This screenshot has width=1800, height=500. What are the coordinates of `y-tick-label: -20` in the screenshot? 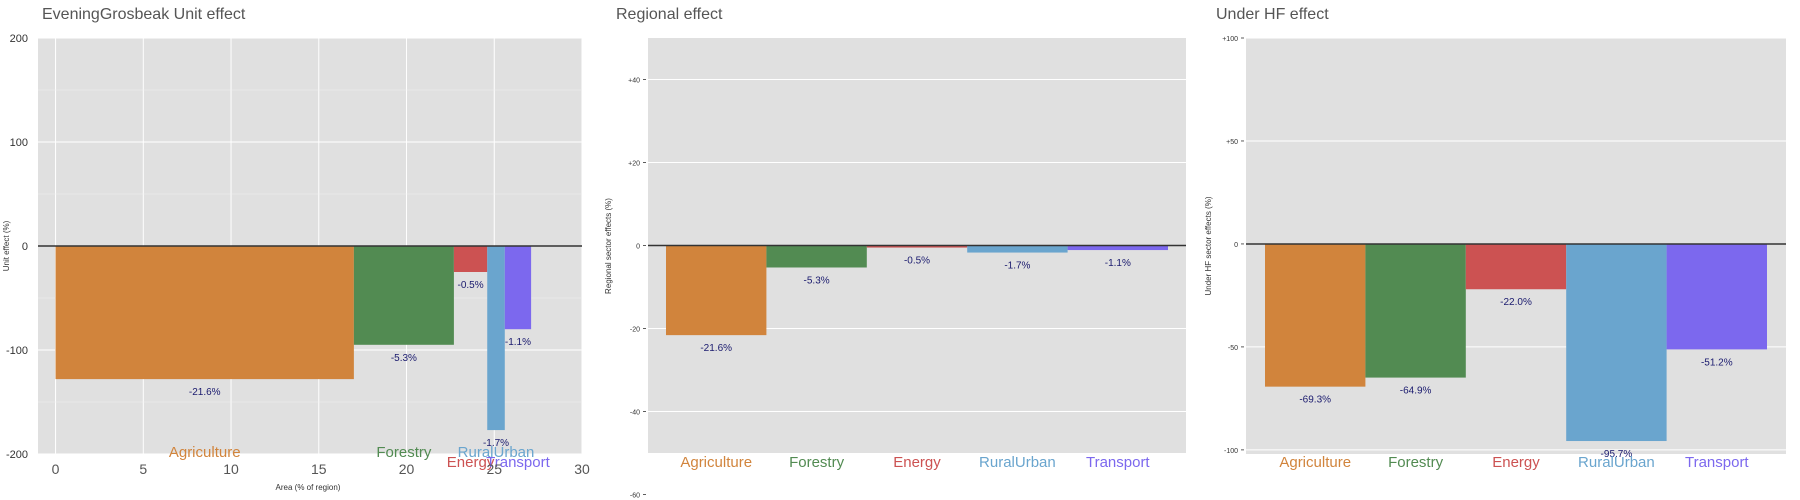 It's located at (635, 330).